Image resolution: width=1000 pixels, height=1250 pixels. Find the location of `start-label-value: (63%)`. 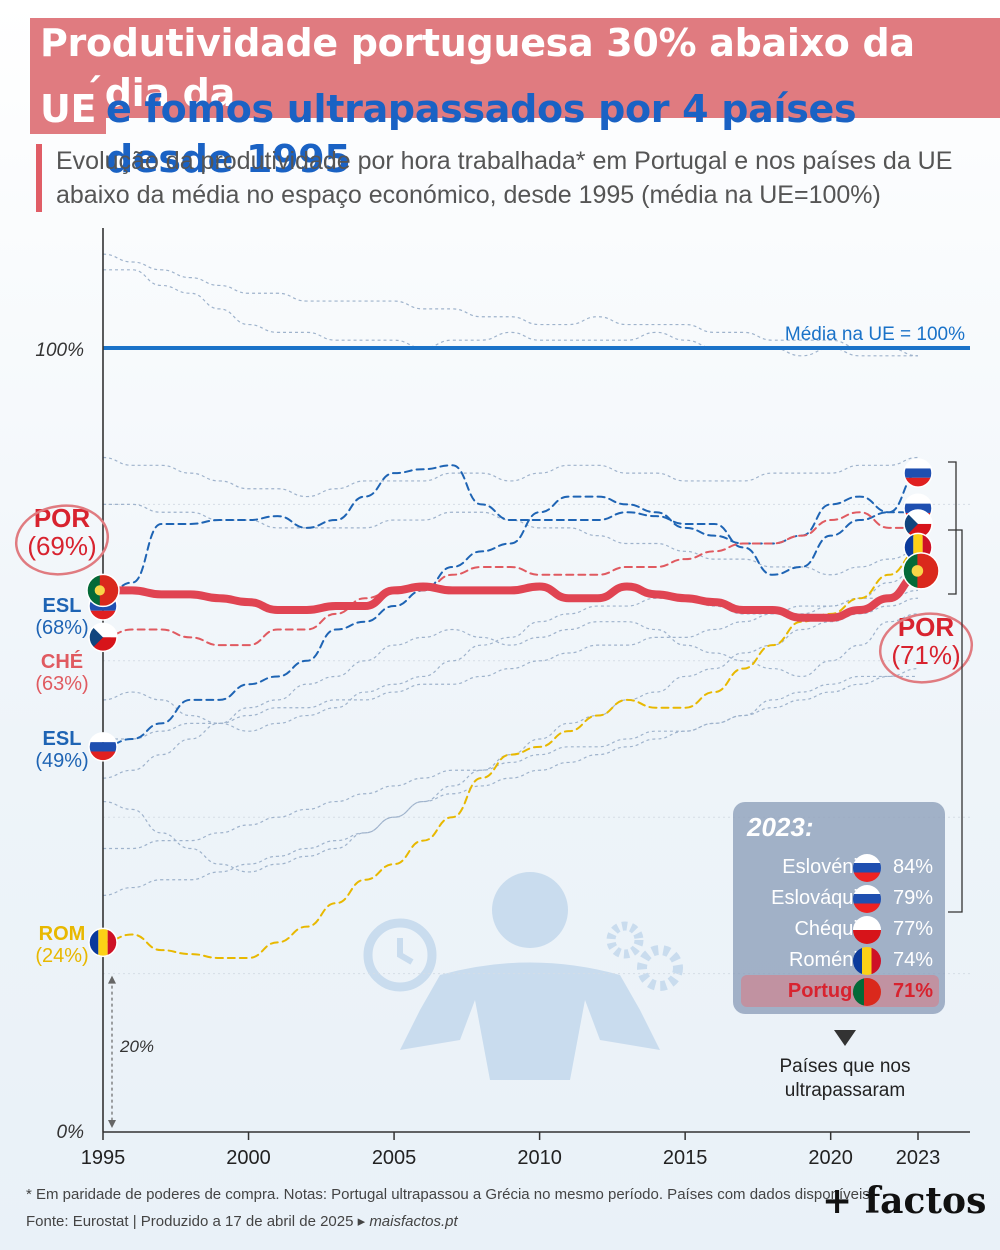

start-label-value: (63%) is located at coordinates (61, 684).